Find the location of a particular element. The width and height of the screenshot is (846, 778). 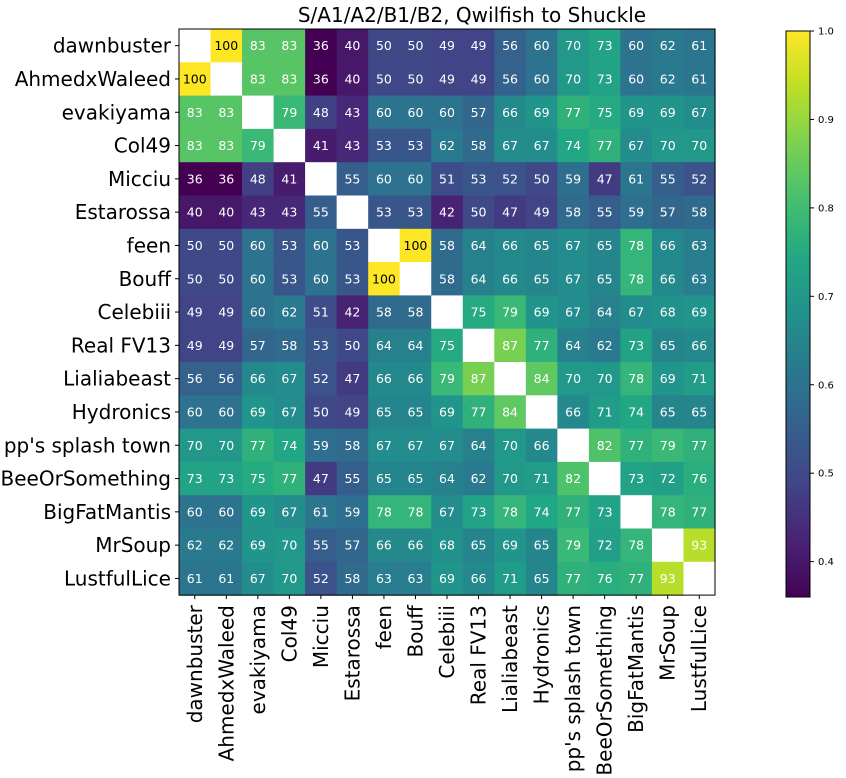

cell-value-label: 47 is located at coordinates (605, 178).